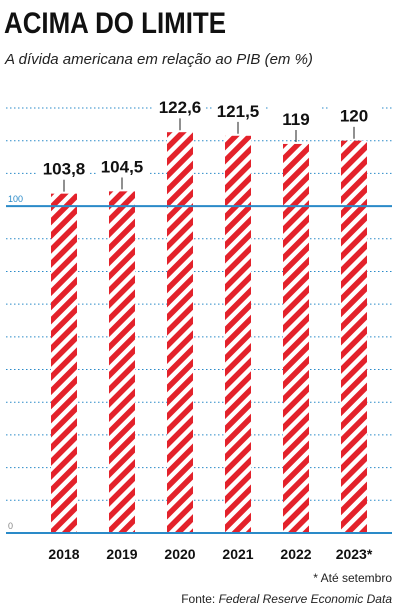 This screenshot has height=611, width=400. I want to click on x-tick-label: 2020, so click(179, 554).